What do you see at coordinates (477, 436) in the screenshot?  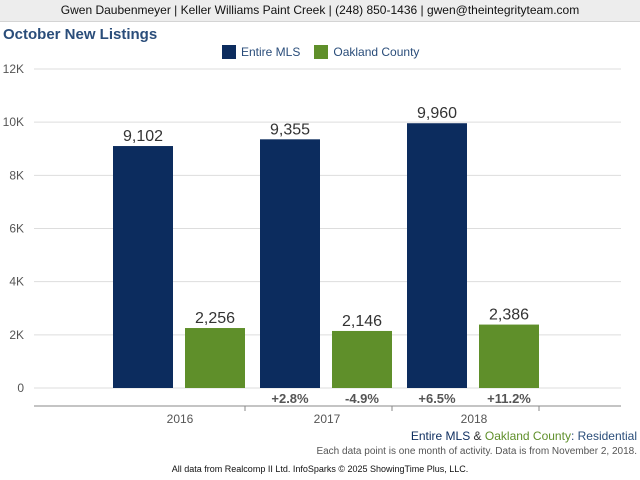 I see `footer-amp: &` at bounding box center [477, 436].